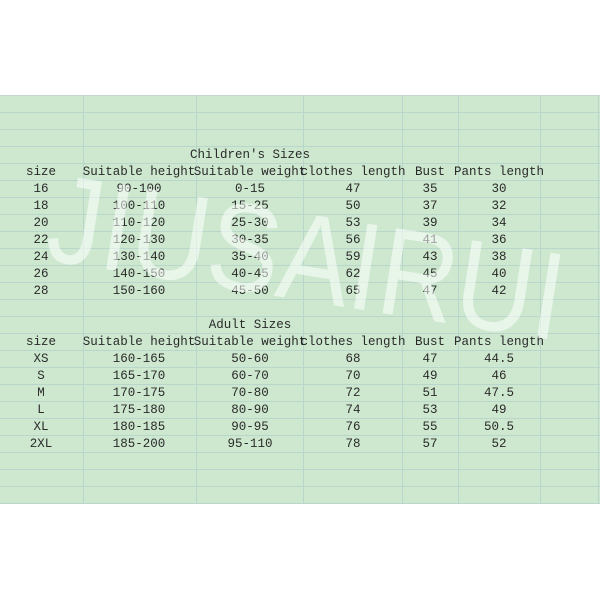 The width and height of the screenshot is (600, 600). What do you see at coordinates (139, 393) in the screenshot?
I see `table-cell: 170-175` at bounding box center [139, 393].